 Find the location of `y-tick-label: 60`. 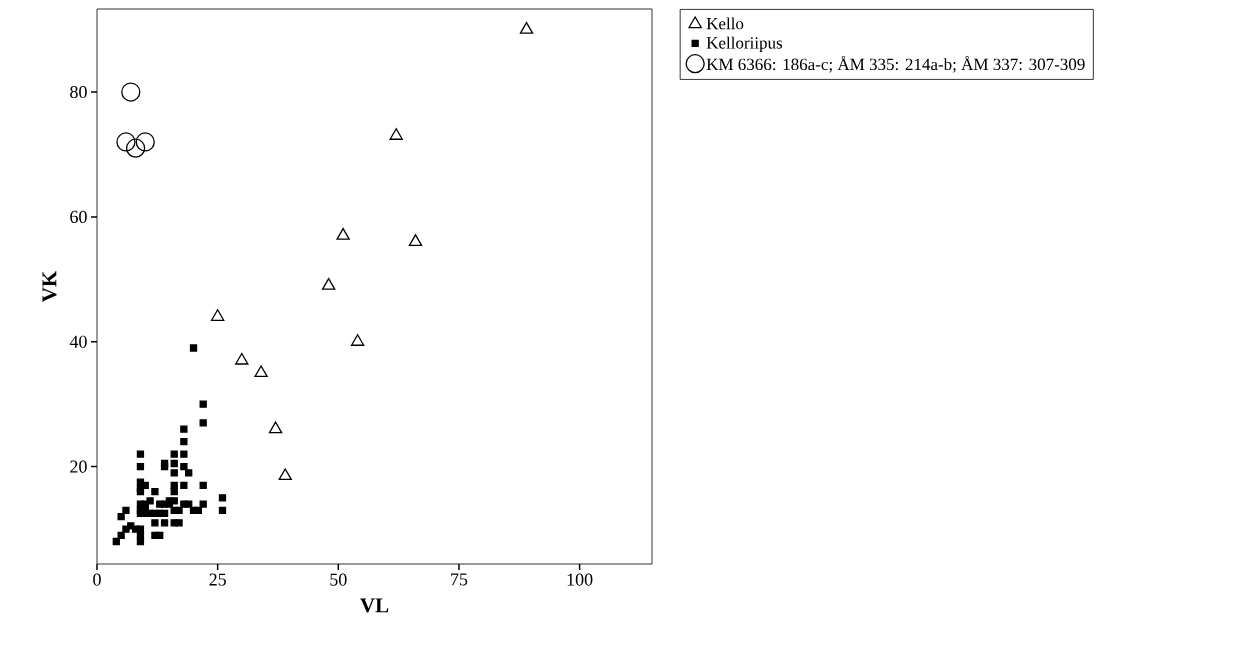

y-tick-label: 60 is located at coordinates (78, 216).